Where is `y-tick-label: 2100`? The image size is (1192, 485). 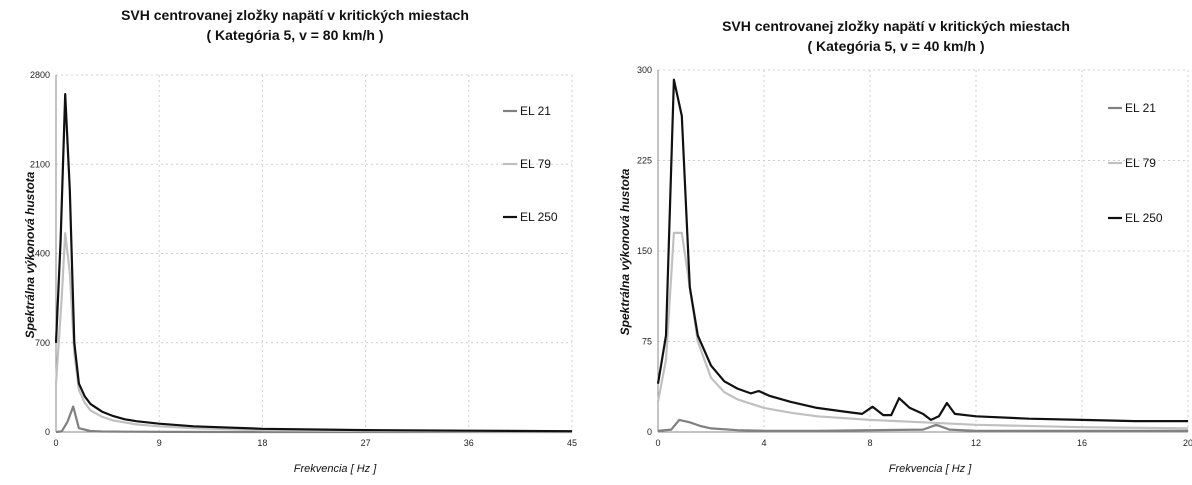 y-tick-label: 2100 is located at coordinates (40, 164).